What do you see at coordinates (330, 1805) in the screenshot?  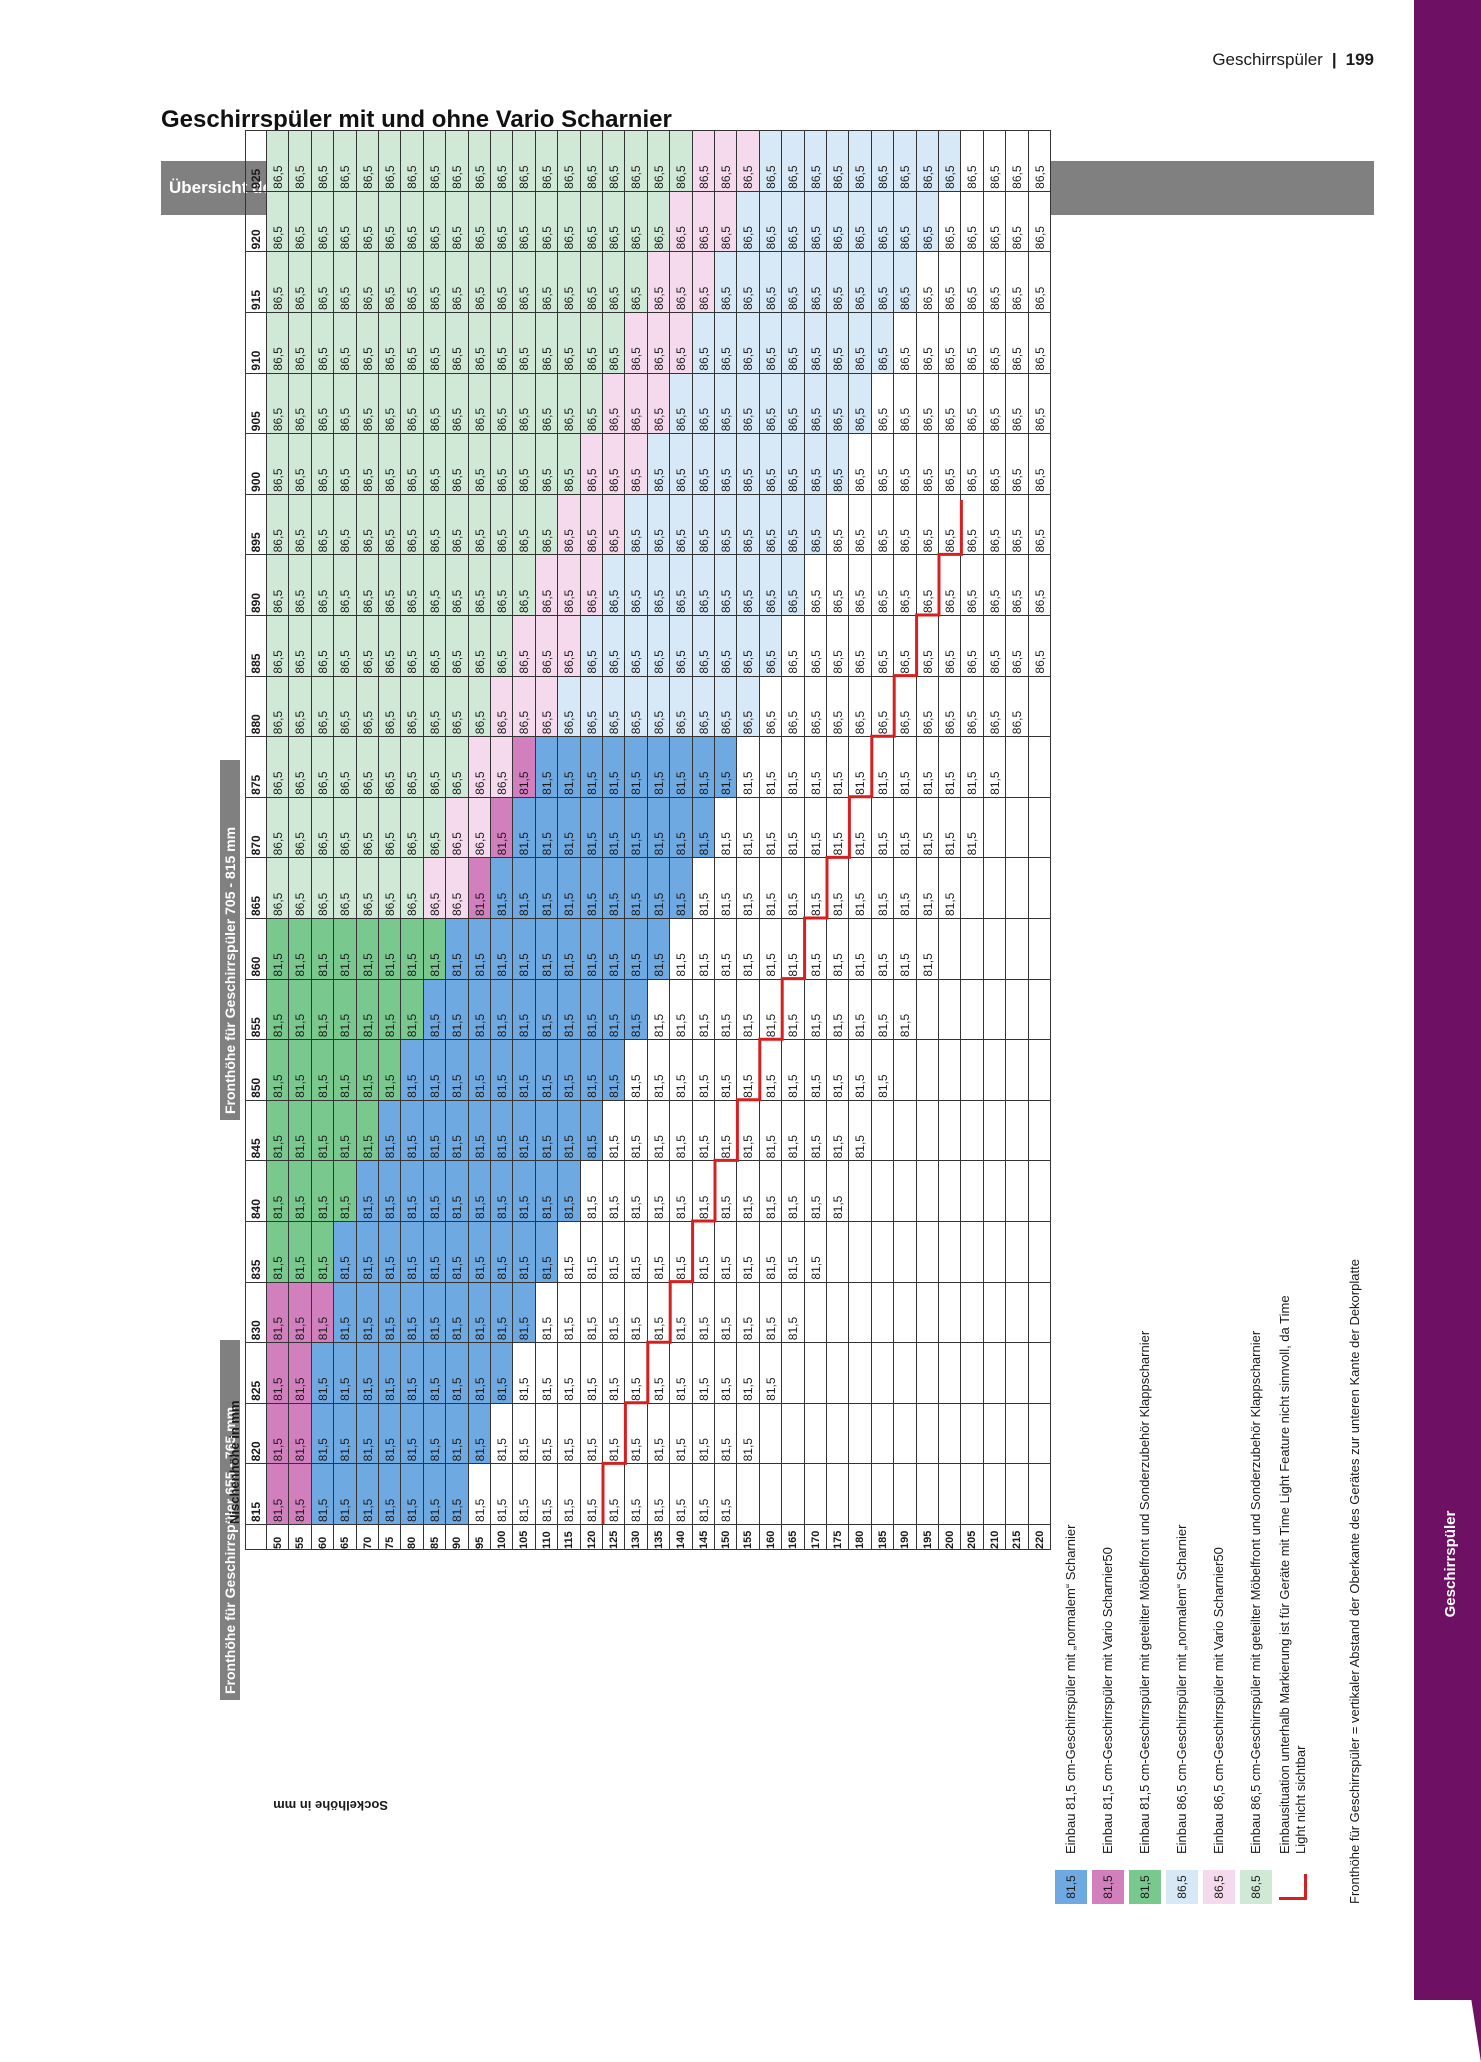 I see `axis-sockelhoehe: Sockelhöhe in mm` at bounding box center [330, 1805].